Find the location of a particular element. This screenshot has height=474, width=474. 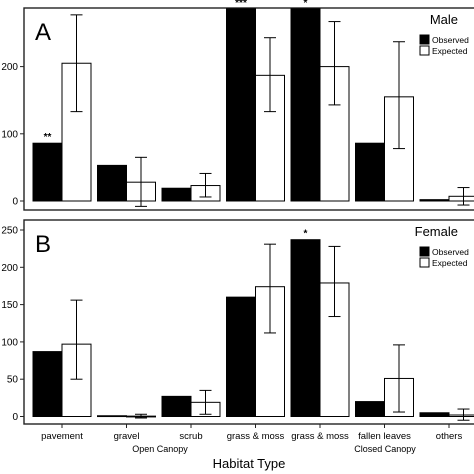

panel-letter: A is located at coordinates (43, 32).